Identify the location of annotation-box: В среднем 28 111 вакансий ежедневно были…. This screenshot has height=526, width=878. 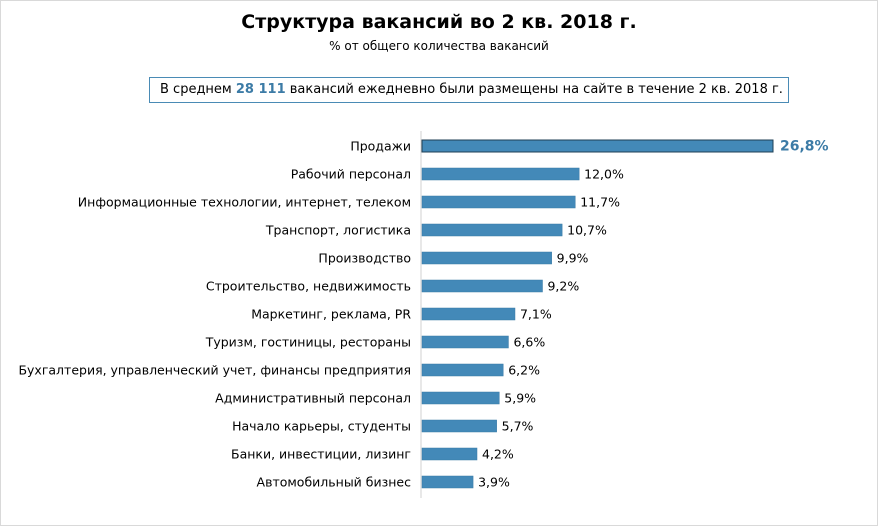
(469, 90).